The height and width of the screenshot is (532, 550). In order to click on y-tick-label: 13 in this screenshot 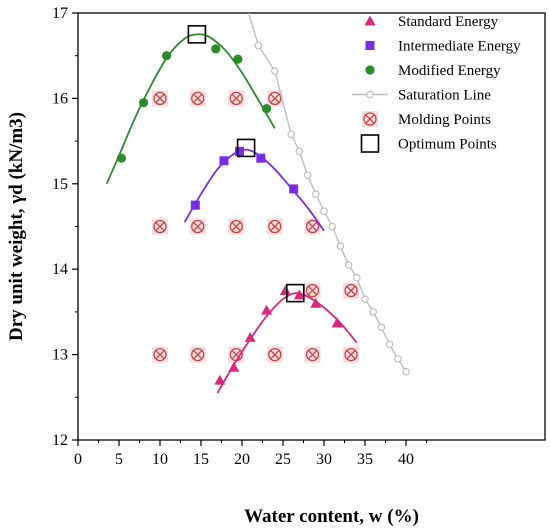, I will do `click(60, 355)`.